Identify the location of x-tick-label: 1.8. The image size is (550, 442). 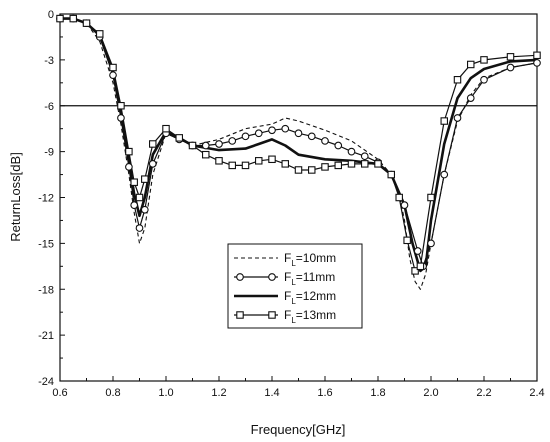
(377, 393).